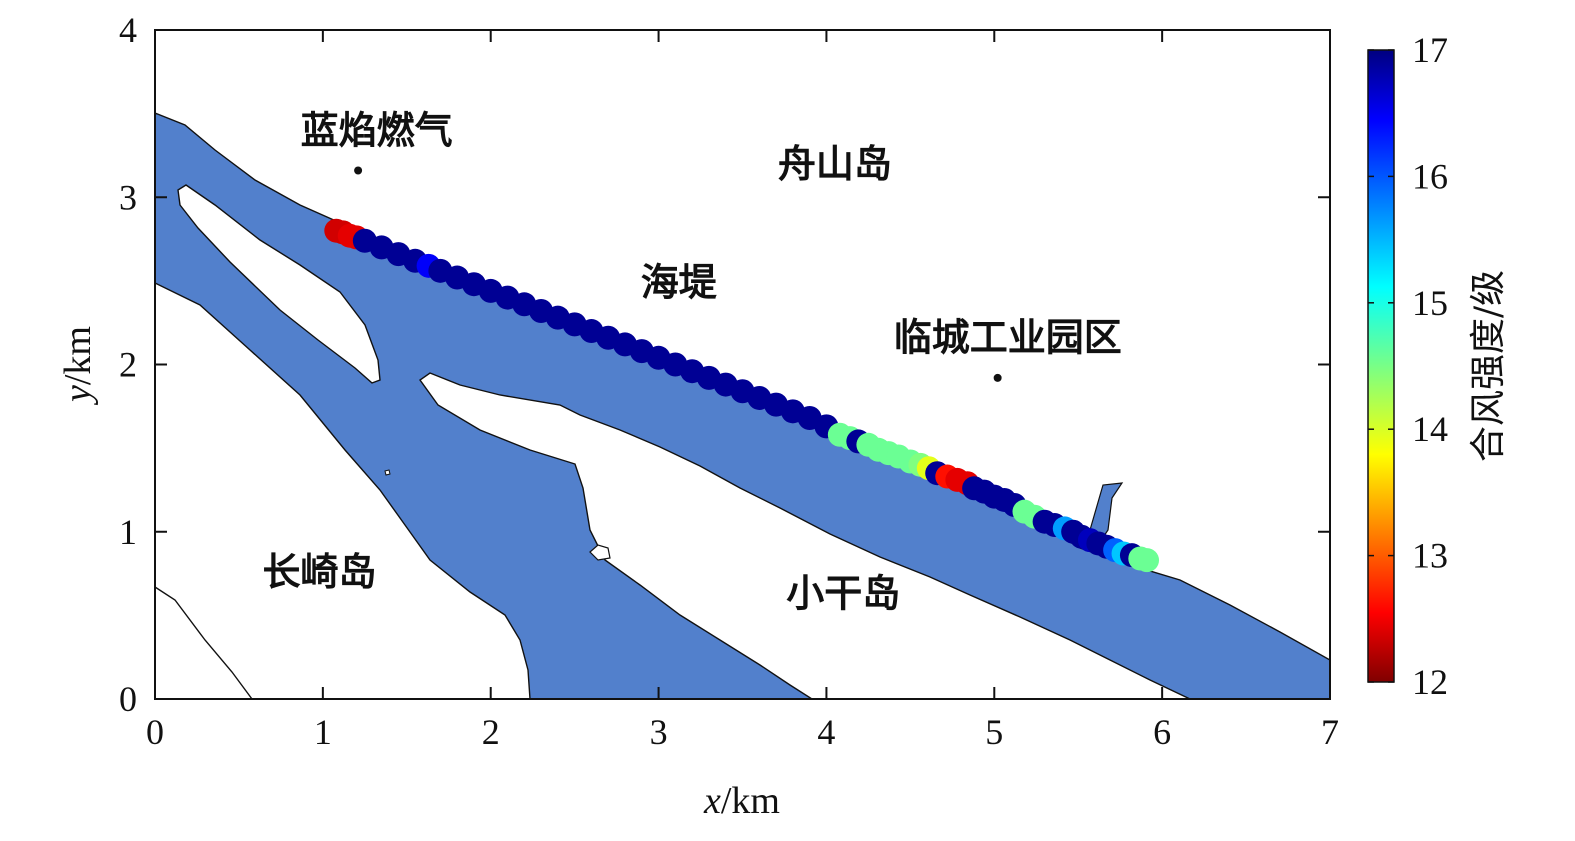 The height and width of the screenshot is (841, 1575). I want to click on annotation-label-1: 舟山岛, so click(835, 163).